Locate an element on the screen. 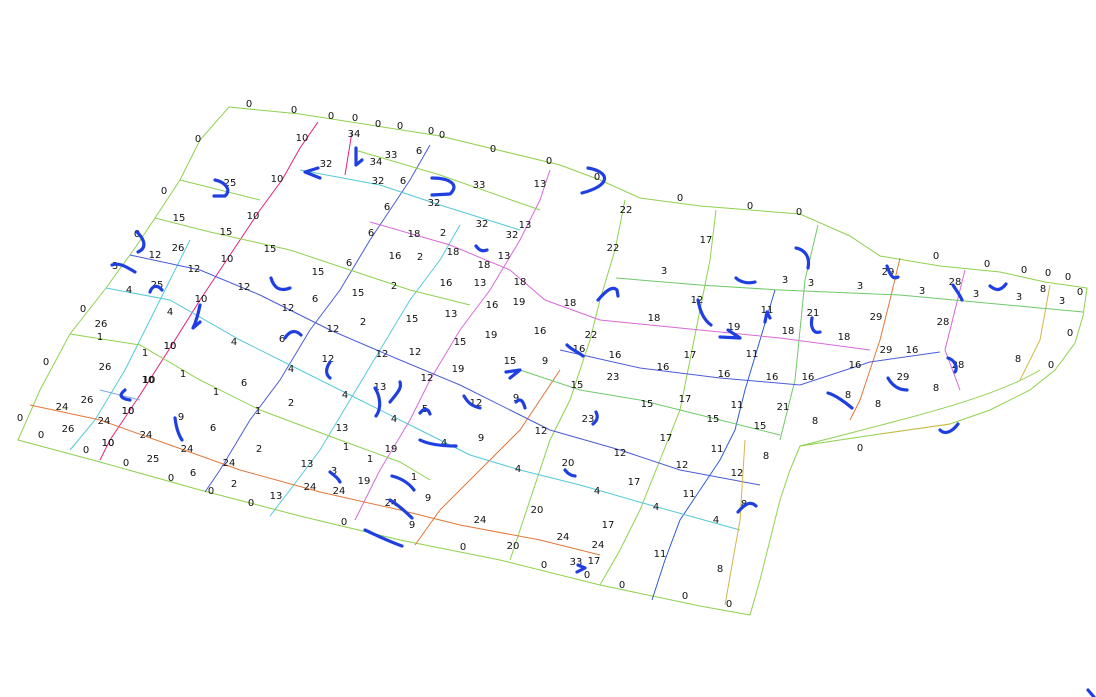 This screenshot has height=697, width=1096. segment-label: 16 is located at coordinates (772, 377).